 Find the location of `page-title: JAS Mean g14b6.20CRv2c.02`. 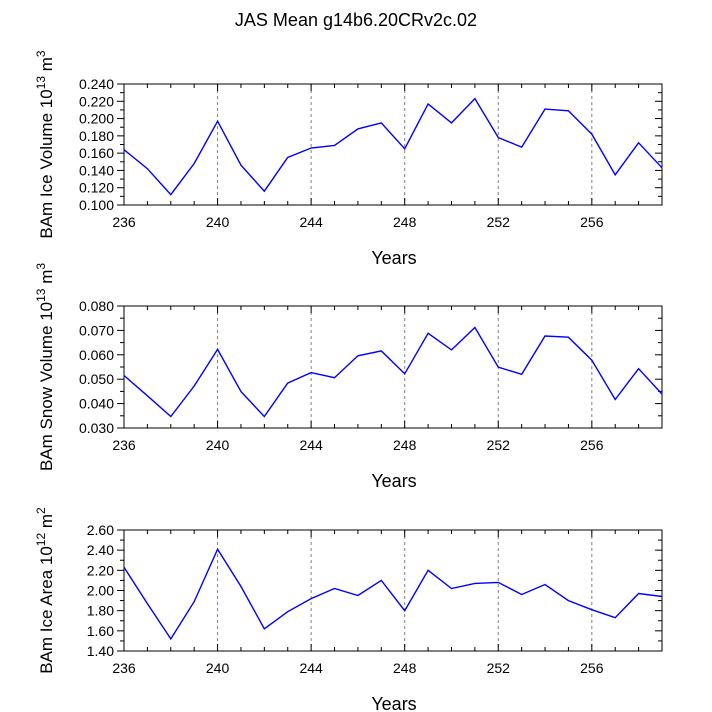

page-title: JAS Mean g14b6.20CRv2c.02 is located at coordinates (356, 20).